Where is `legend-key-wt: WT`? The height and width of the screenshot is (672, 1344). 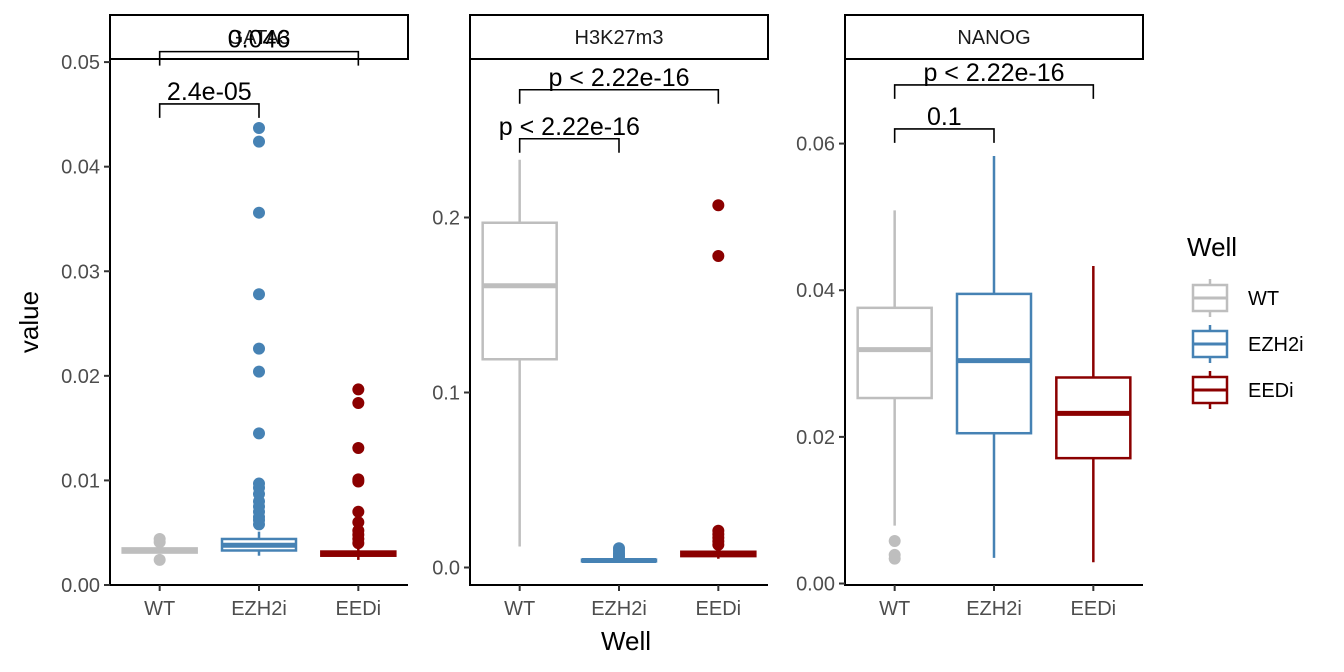 legend-key-wt: WT is located at coordinates (1235, 298).